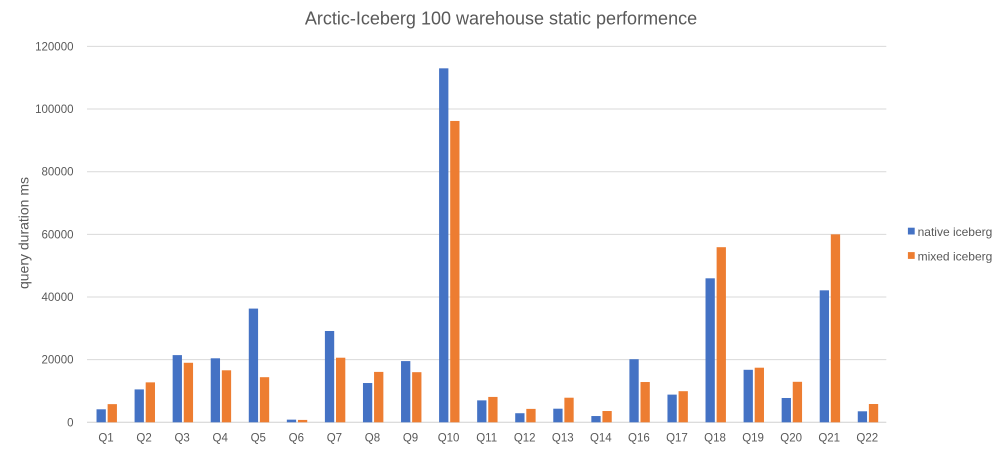 The width and height of the screenshot is (1002, 459). What do you see at coordinates (525, 439) in the screenshot?
I see `svg-text: Q12` at bounding box center [525, 439].